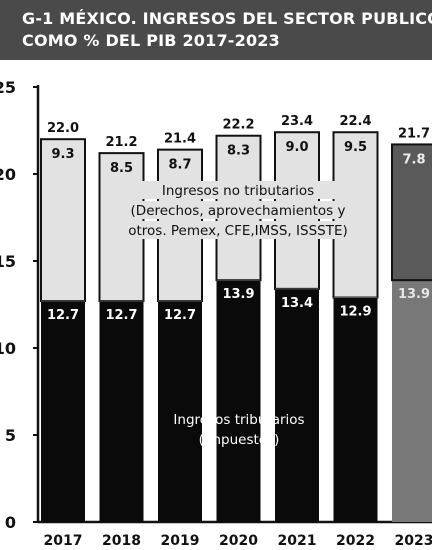  What do you see at coordinates (355, 312) in the screenshot?
I see `segment-value-label: 12.9` at bounding box center [355, 312].